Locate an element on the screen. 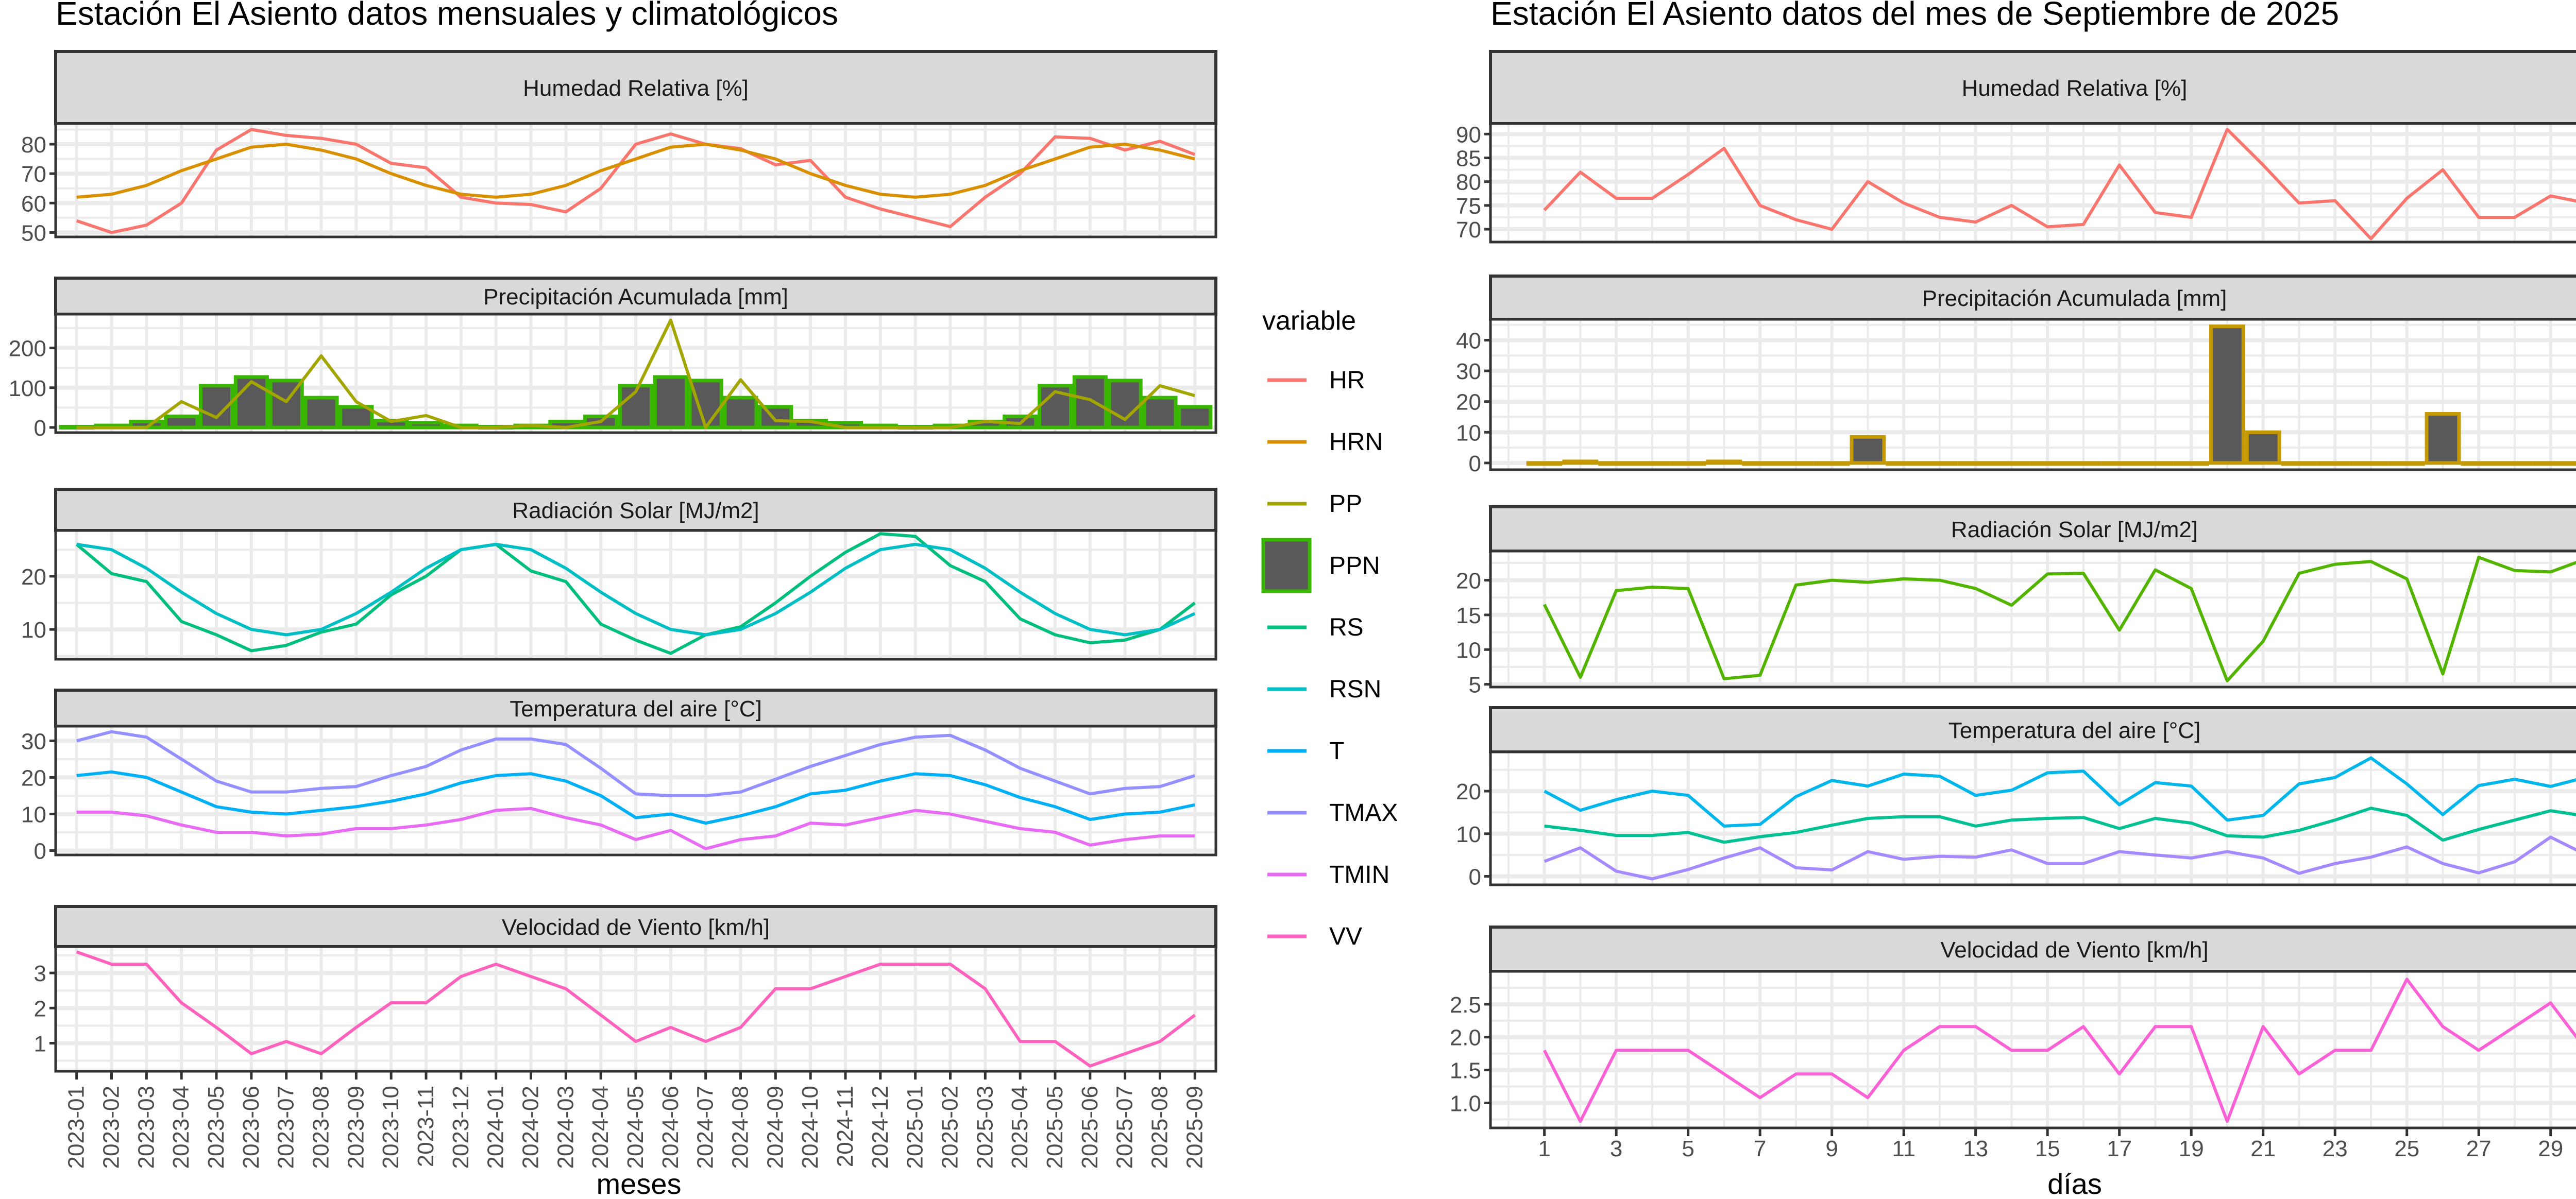 The image size is (2576, 1199). series-line-rs is located at coordinates (635, 593).